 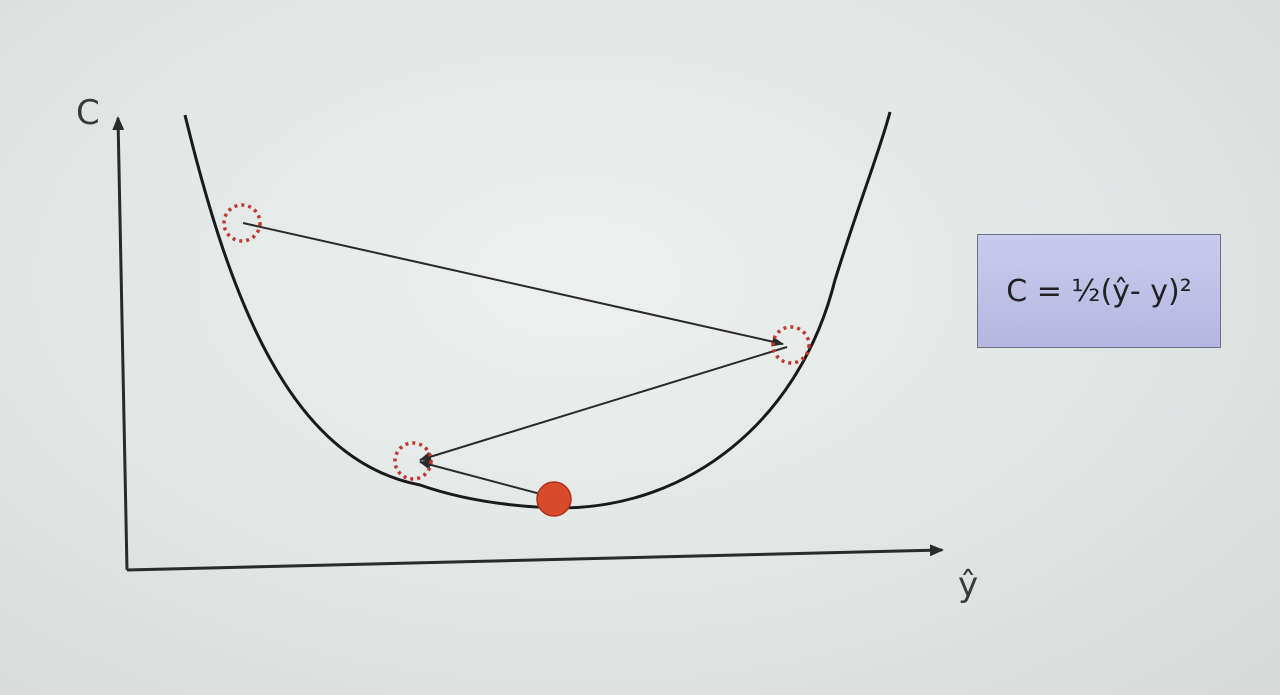 I want to click on cost-formula: C = ½(ŷ- y)², so click(x=1099, y=291).